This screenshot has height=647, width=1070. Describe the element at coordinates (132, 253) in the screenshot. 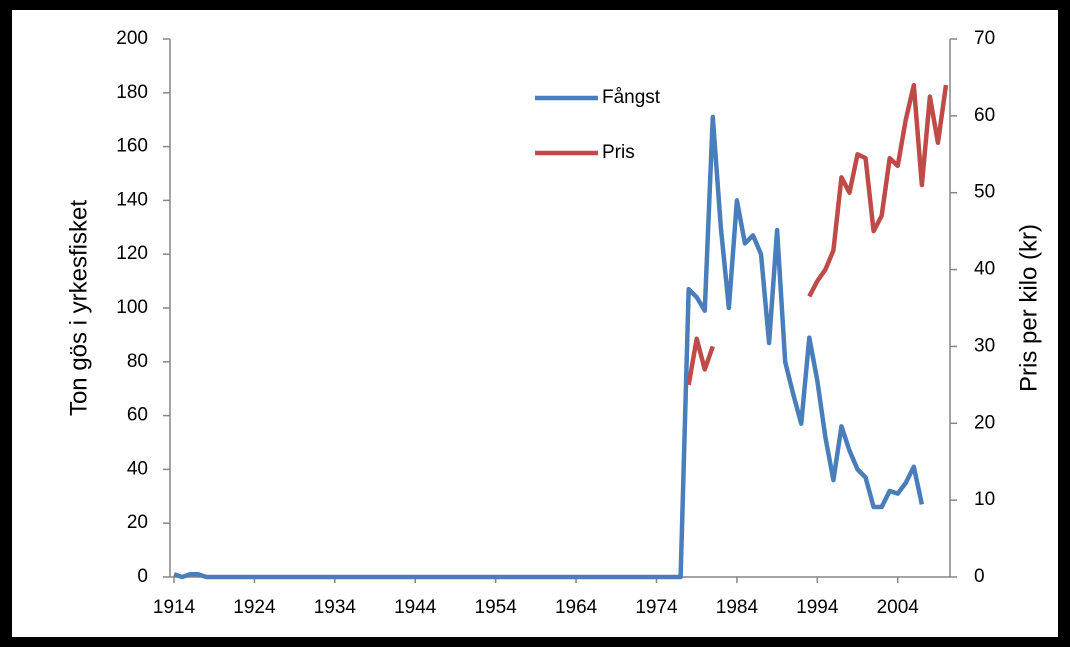

I see `y-tick-label: 120` at that location.